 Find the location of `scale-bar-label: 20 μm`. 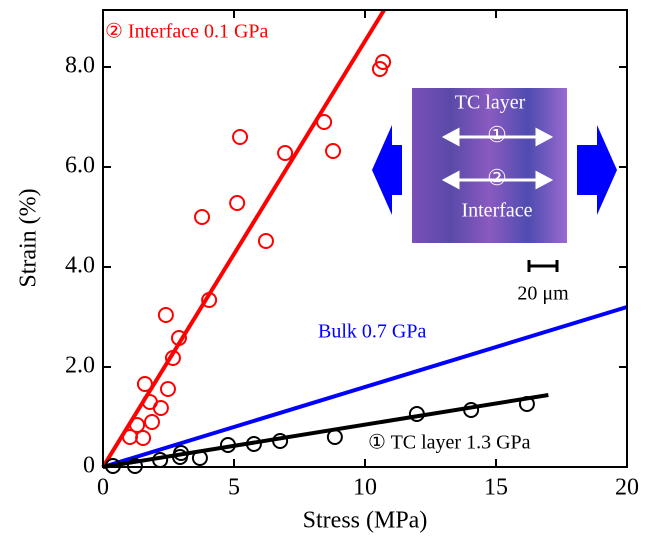

scale-bar-label: 20 μm is located at coordinates (543, 294).